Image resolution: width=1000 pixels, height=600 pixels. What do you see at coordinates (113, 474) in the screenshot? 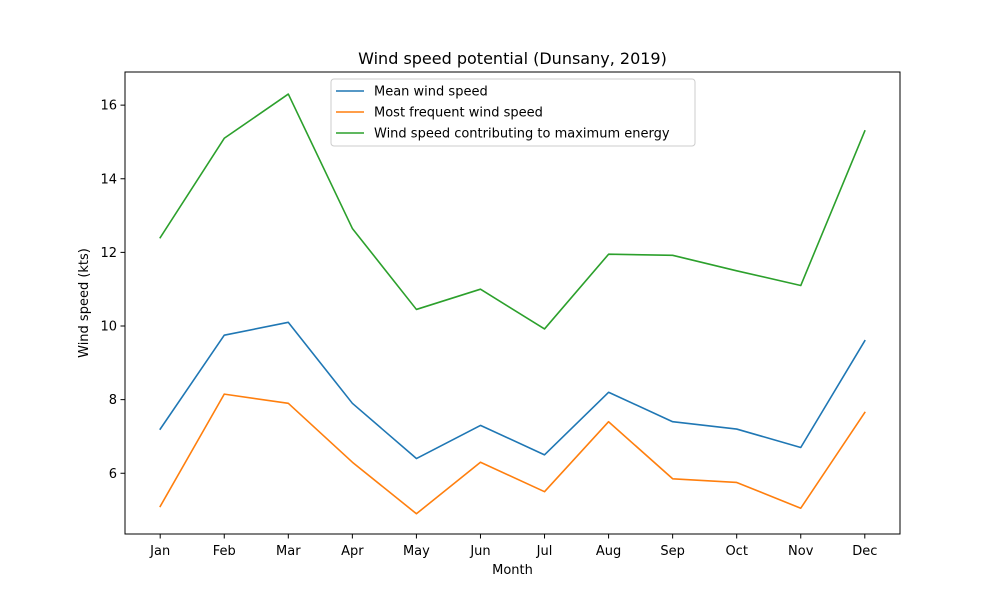
I see `y-tick-label-6: 6` at bounding box center [113, 474].